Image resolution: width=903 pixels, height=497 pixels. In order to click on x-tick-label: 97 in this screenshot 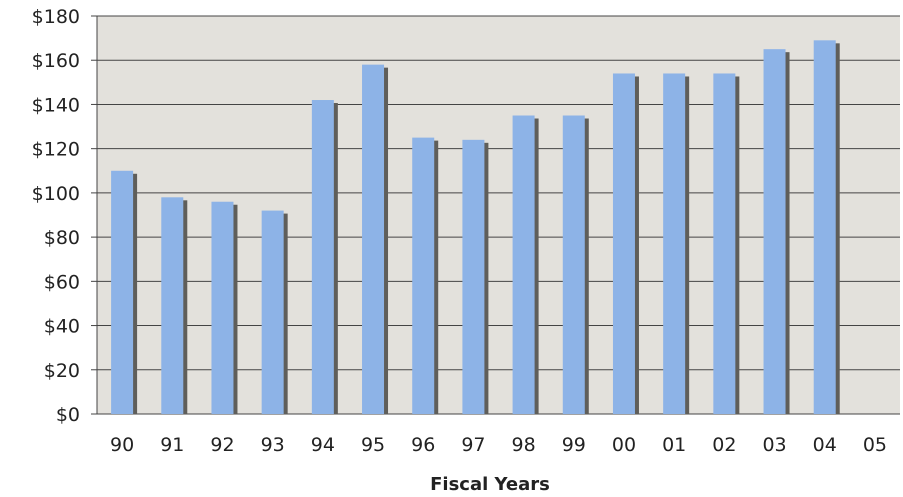, I will do `click(473, 445)`.